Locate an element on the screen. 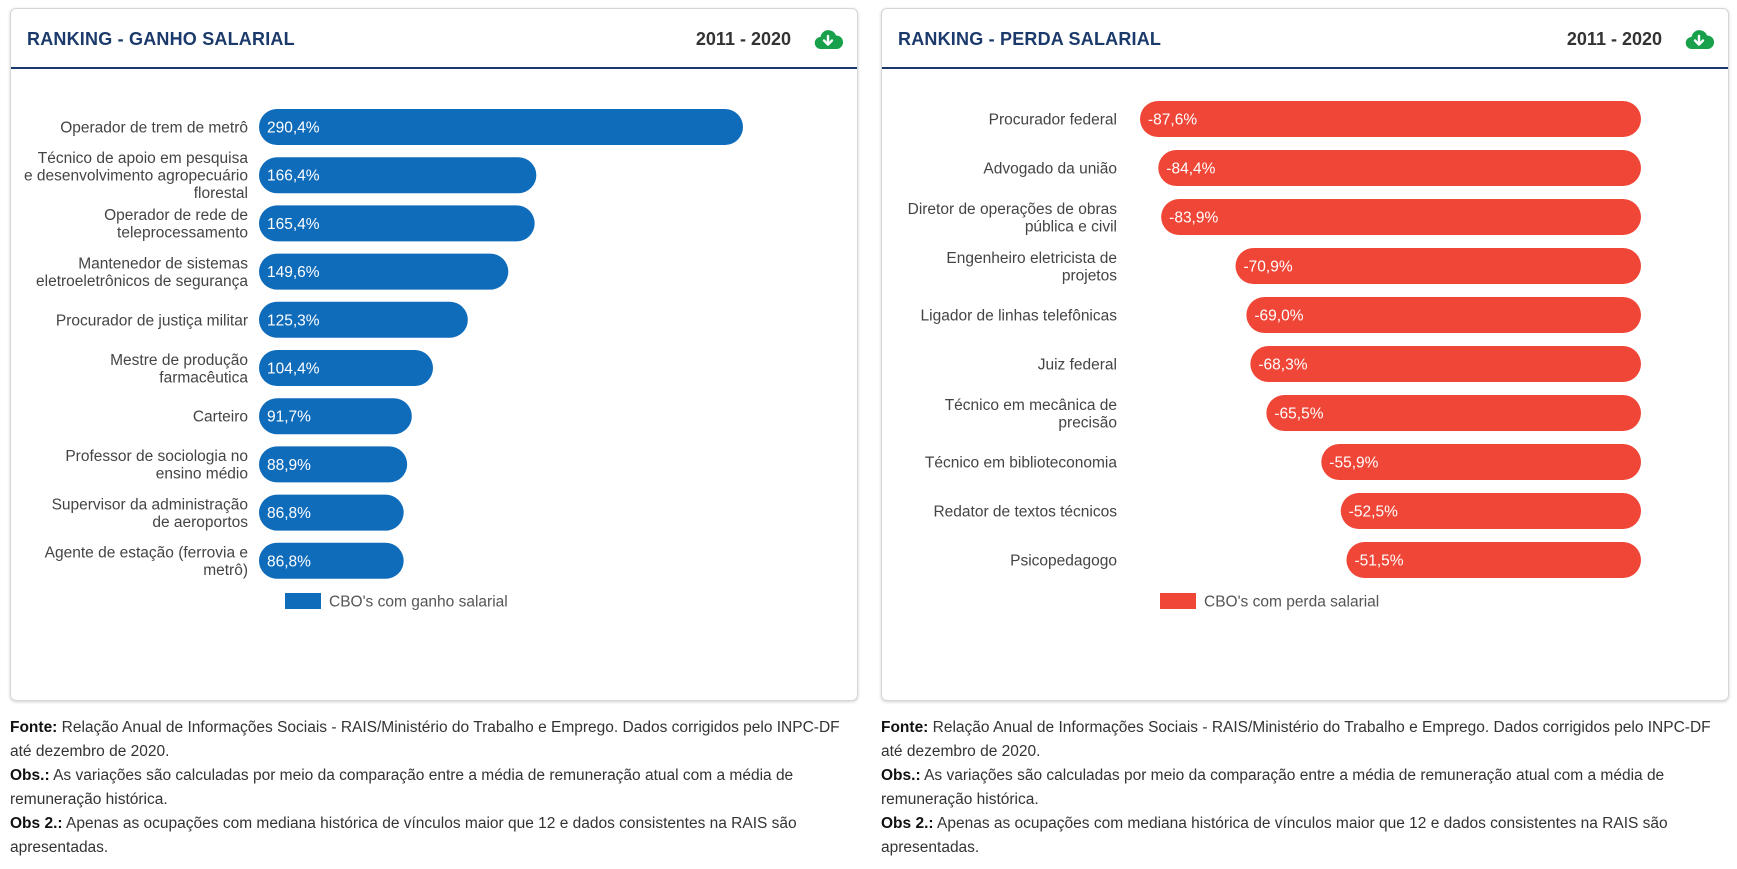 The image size is (1737, 869). bar-value-label: -69,0% is located at coordinates (1278, 316).